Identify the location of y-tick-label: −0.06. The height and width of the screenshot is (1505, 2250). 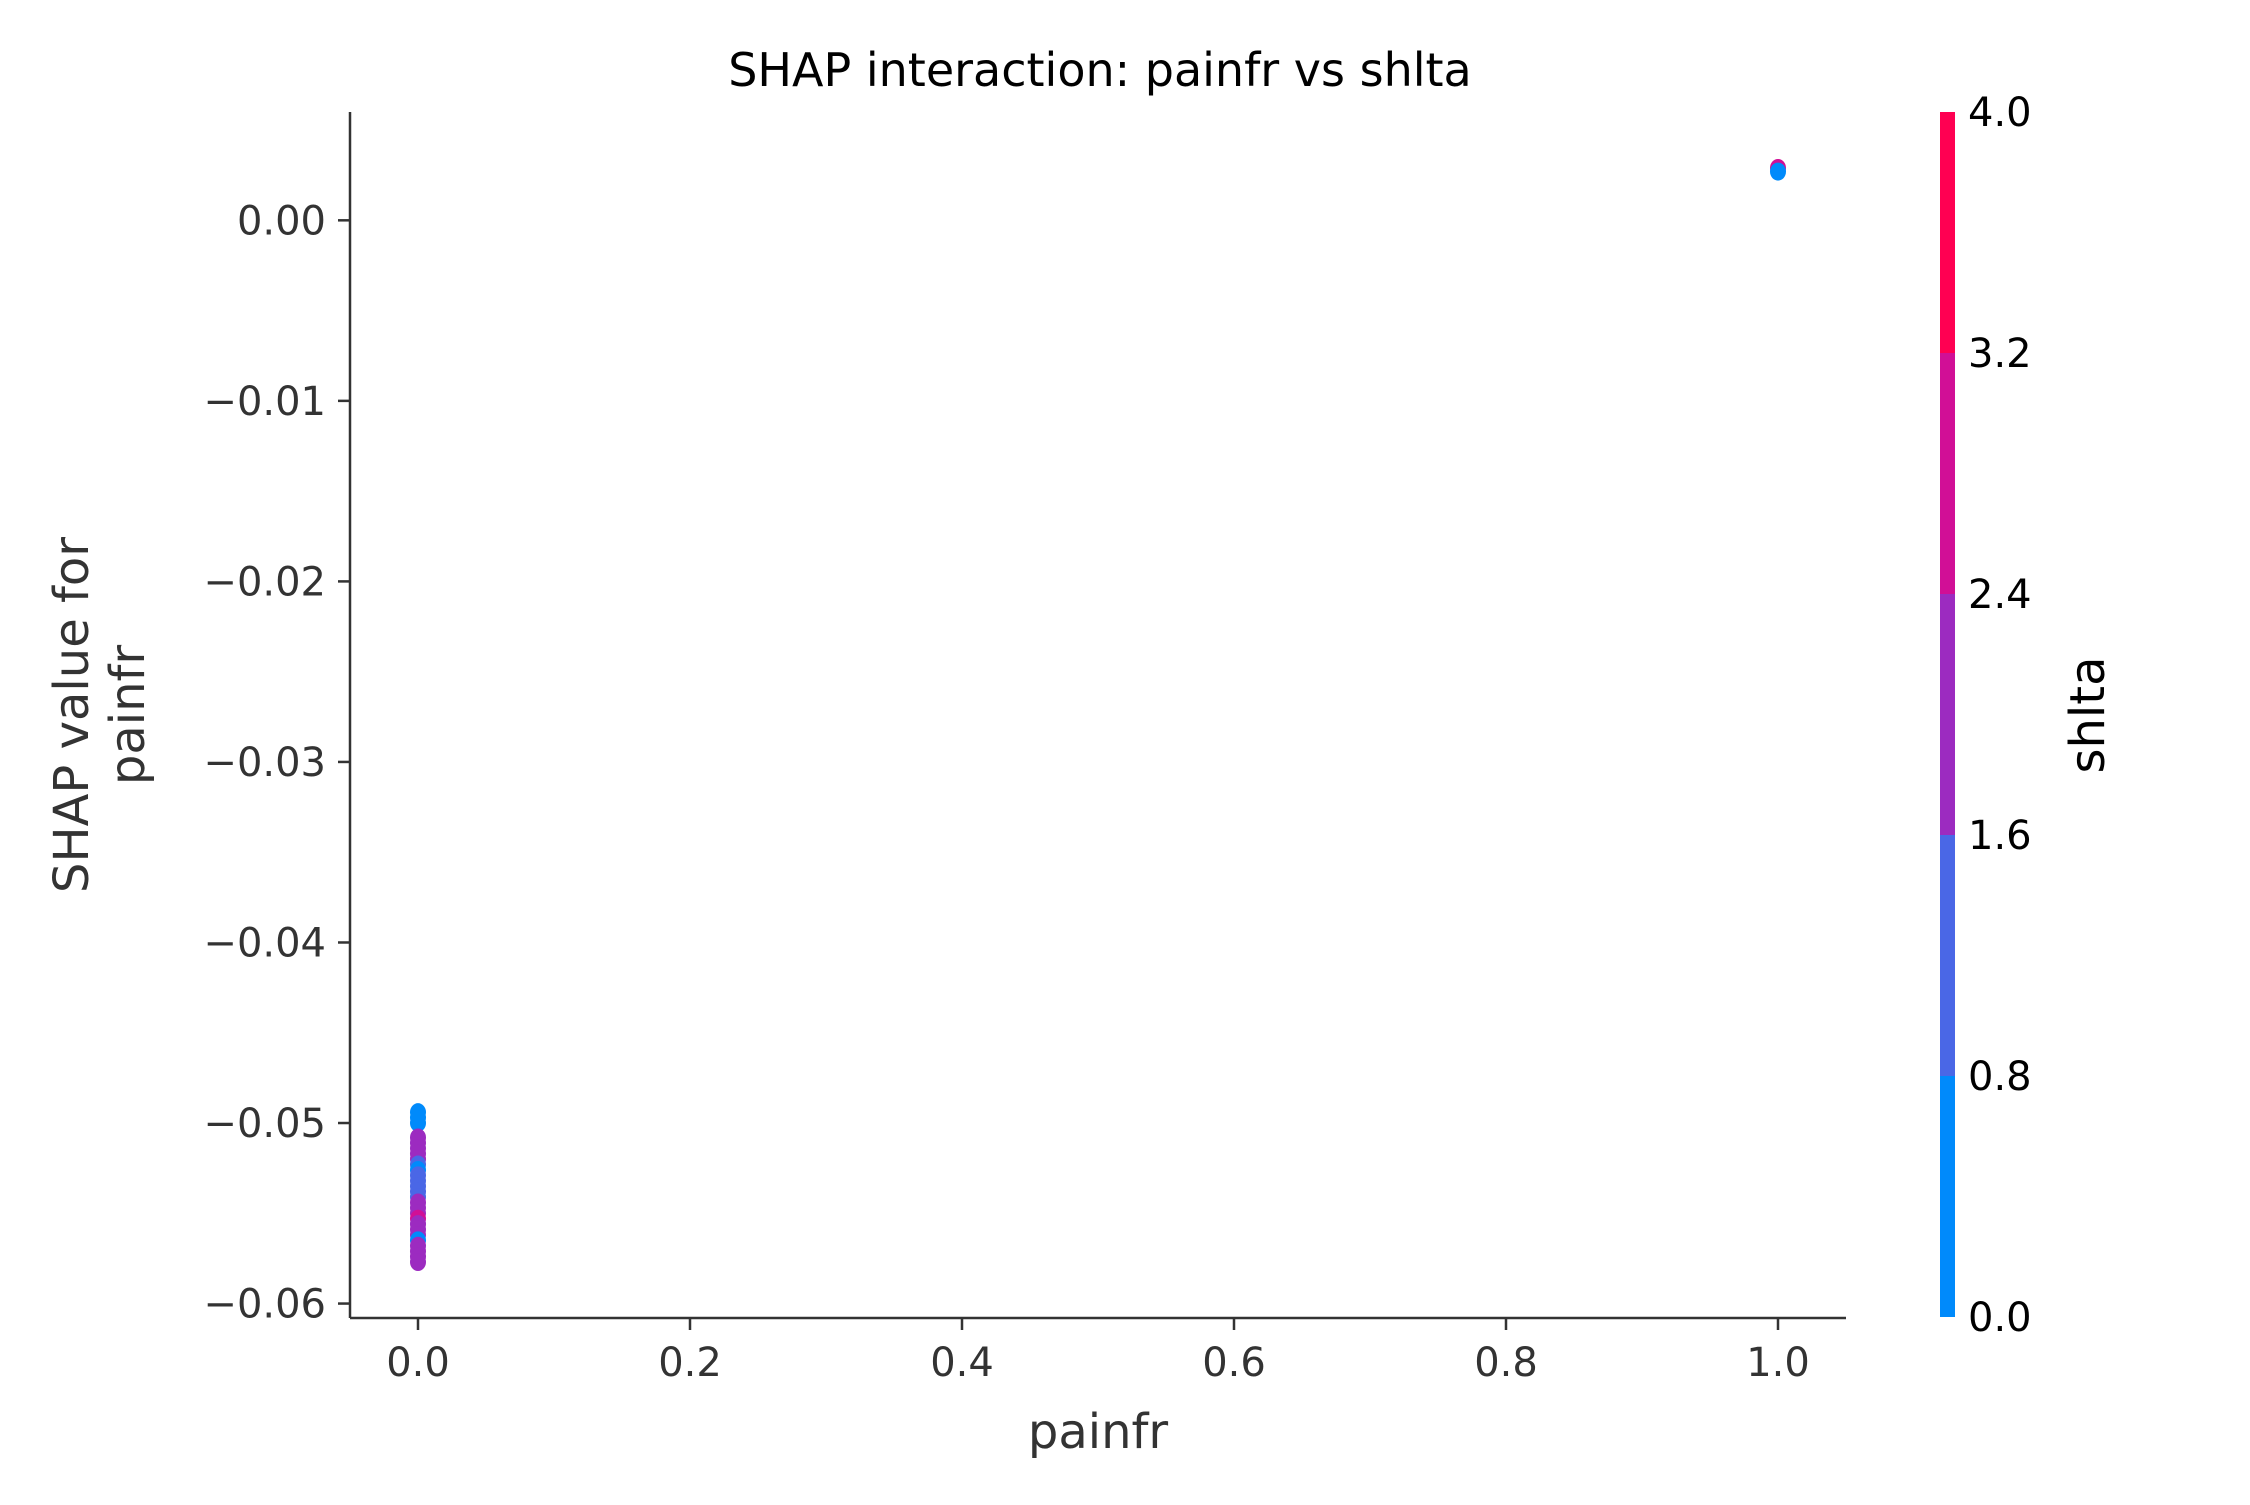
(264, 1305).